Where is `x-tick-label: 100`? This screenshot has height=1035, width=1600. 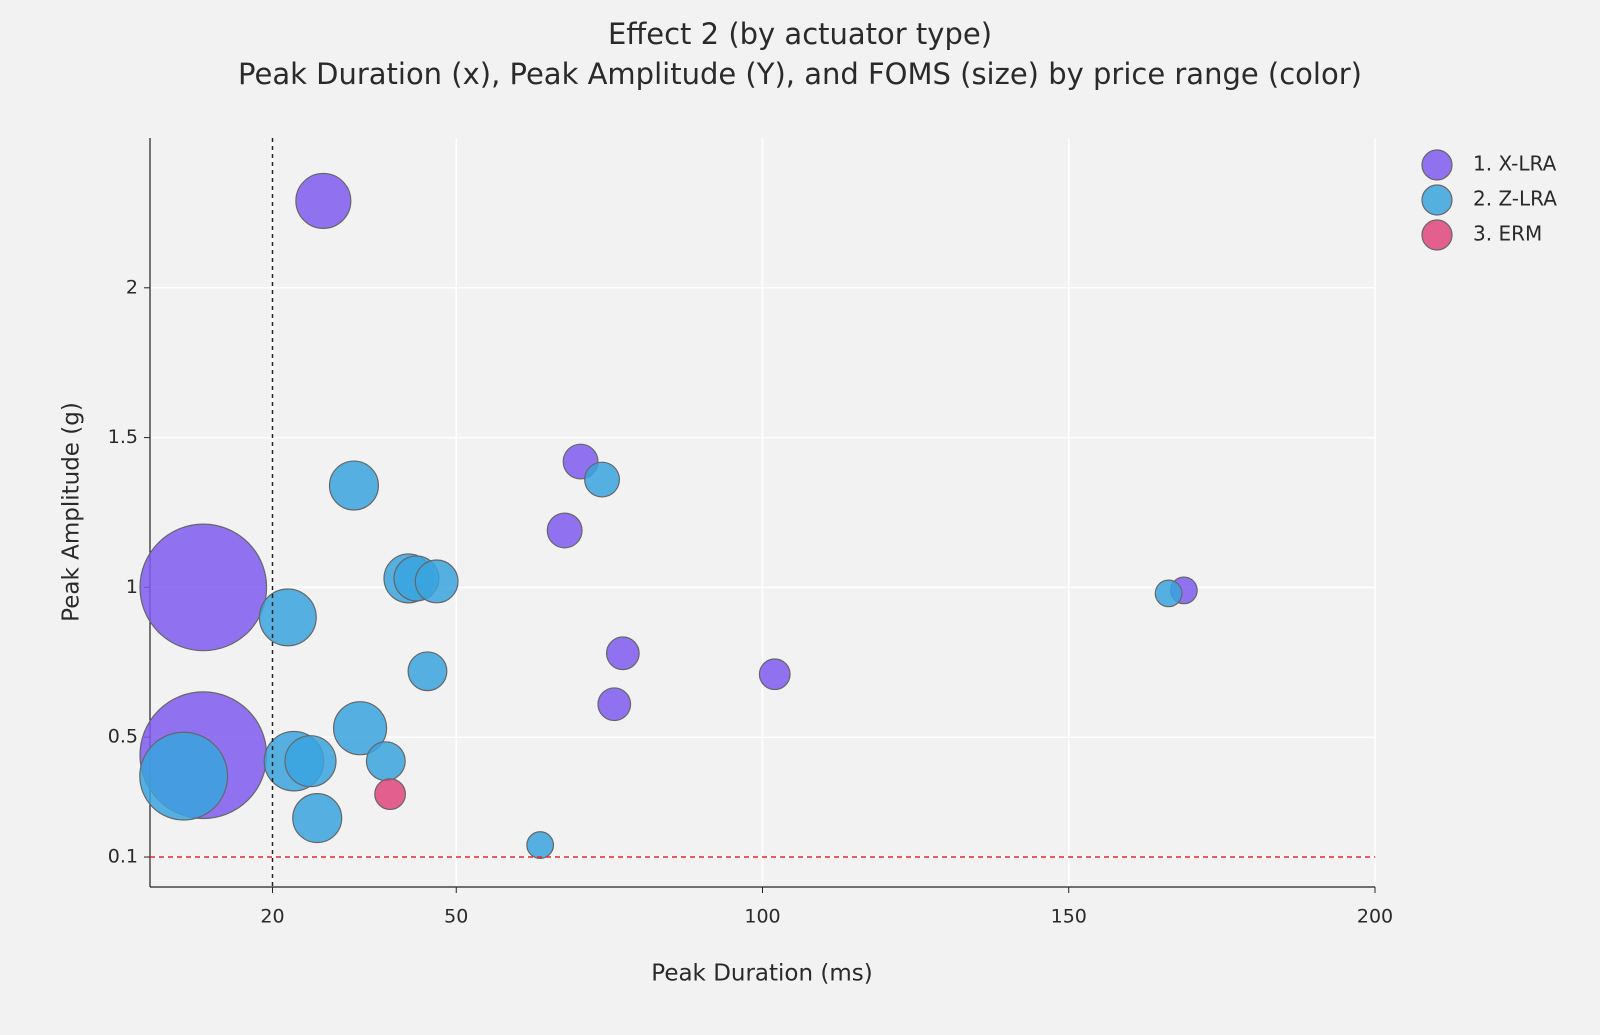 x-tick-label: 100 is located at coordinates (762, 917).